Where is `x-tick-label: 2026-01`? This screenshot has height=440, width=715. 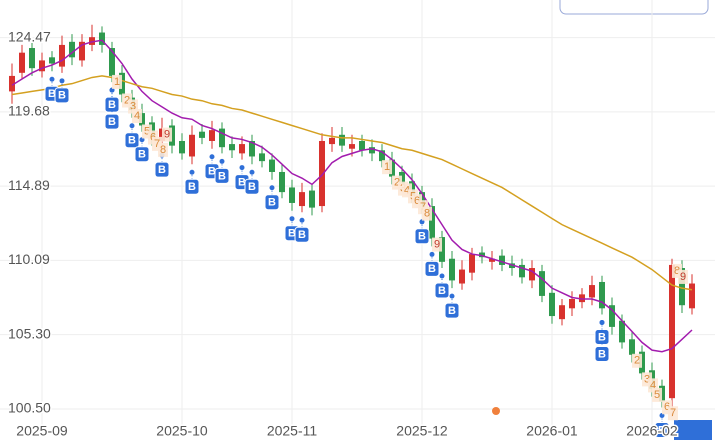 x-tick-label: 2026-01 is located at coordinates (552, 431).